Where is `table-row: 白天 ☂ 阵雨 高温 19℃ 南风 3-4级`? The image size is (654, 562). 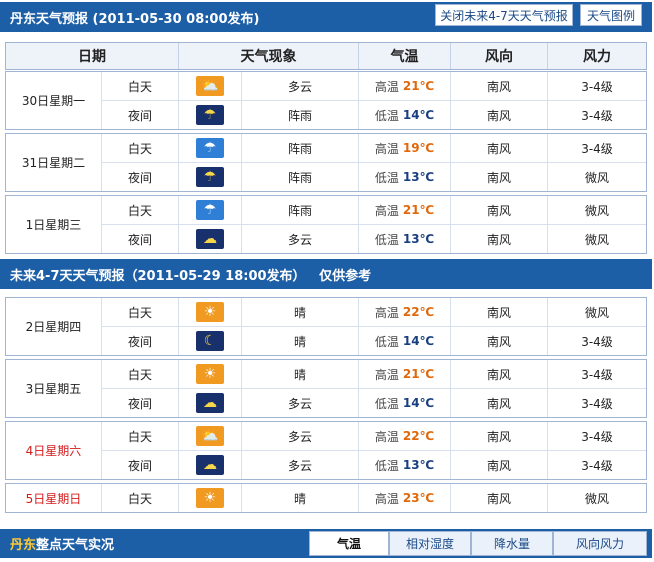
table-row: 白天 ☂ 阵雨 高温 19℃ 南风 3-4级 is located at coordinates (326, 148).